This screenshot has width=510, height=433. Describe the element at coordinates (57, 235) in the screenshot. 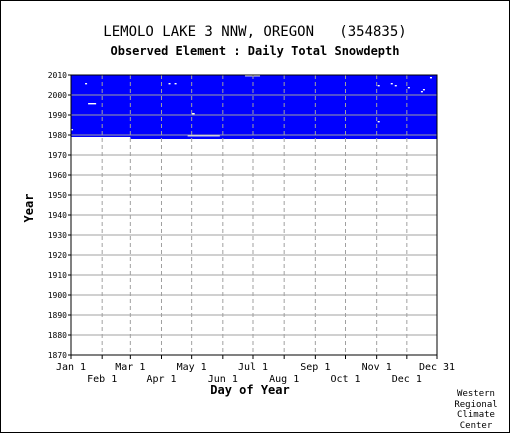

I see `y-tick-label: 1930` at that location.